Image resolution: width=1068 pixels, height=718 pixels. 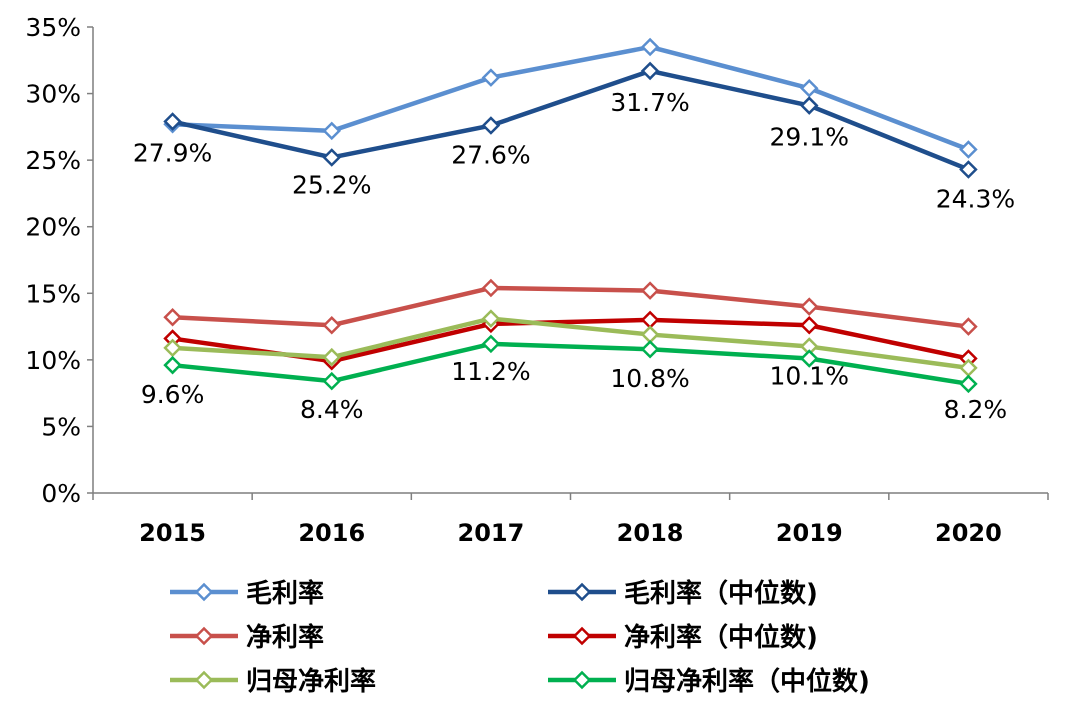 What do you see at coordinates (649, 102) in the screenshot?
I see `data-label: 31.7%` at bounding box center [649, 102].